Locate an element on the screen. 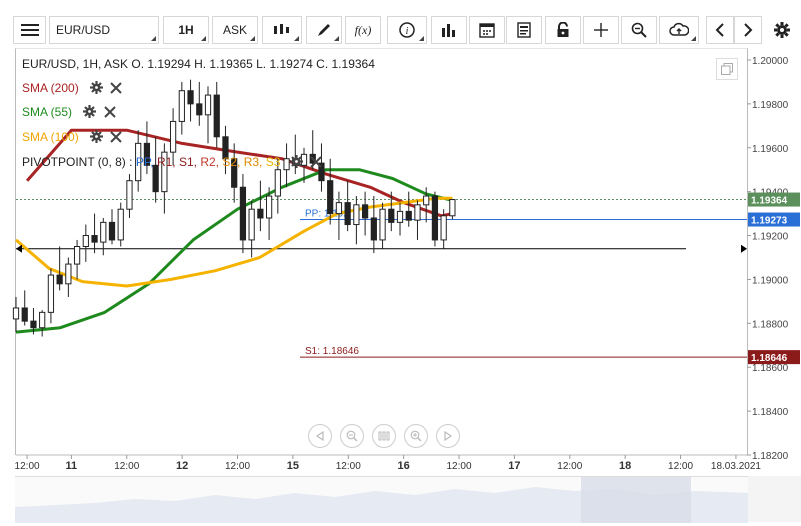  triangle-left-icon is located at coordinates (319, 436).